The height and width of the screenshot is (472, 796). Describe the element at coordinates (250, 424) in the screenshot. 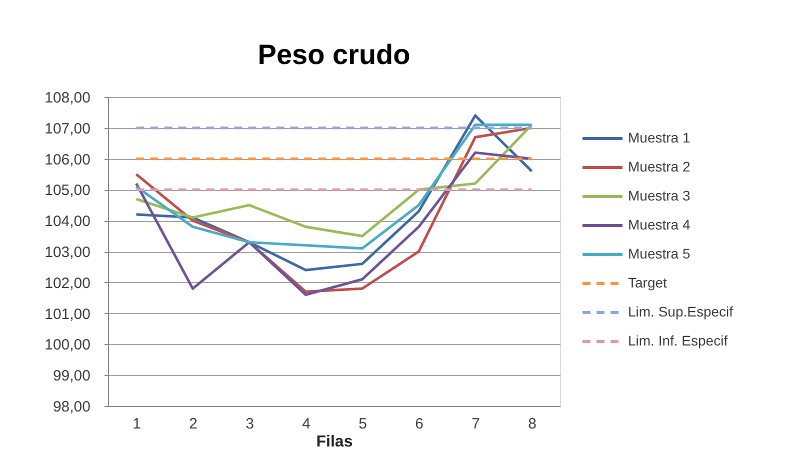

I see `x-tick-label: 3` at that location.